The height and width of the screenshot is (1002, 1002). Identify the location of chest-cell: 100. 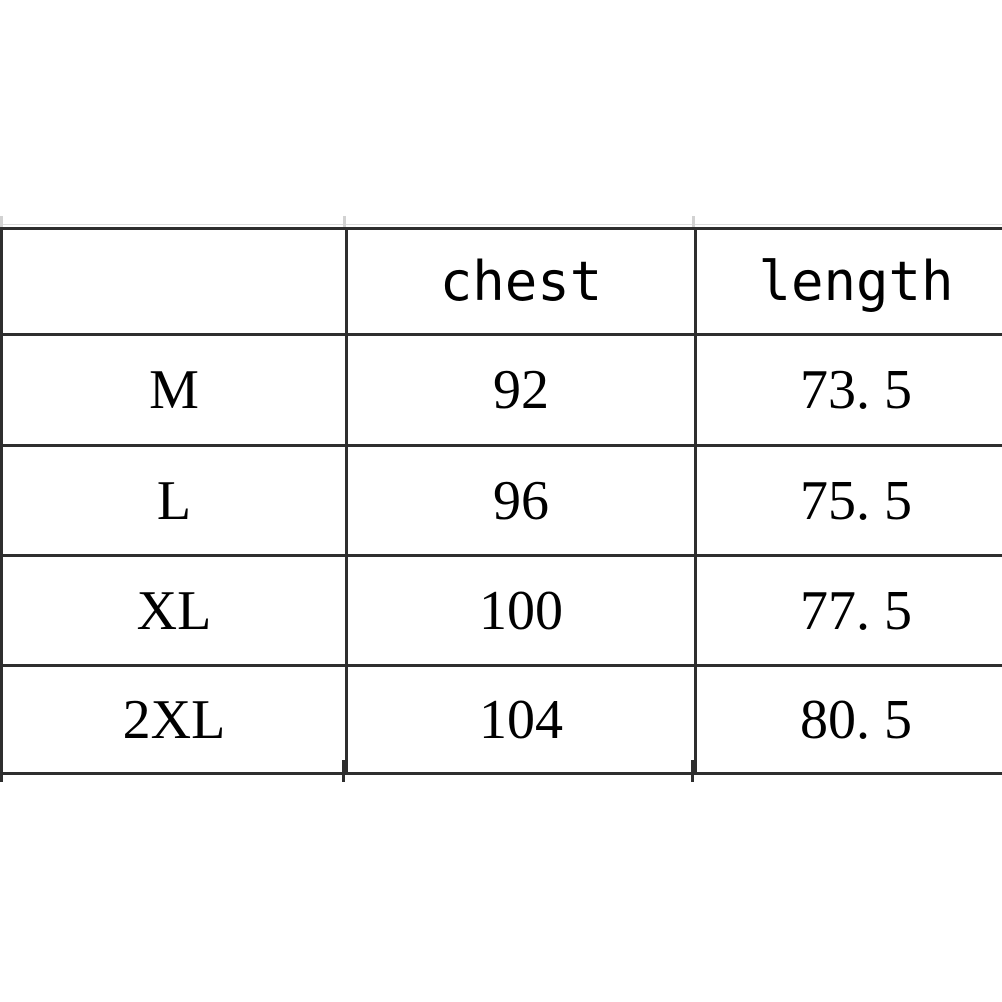
(521, 610).